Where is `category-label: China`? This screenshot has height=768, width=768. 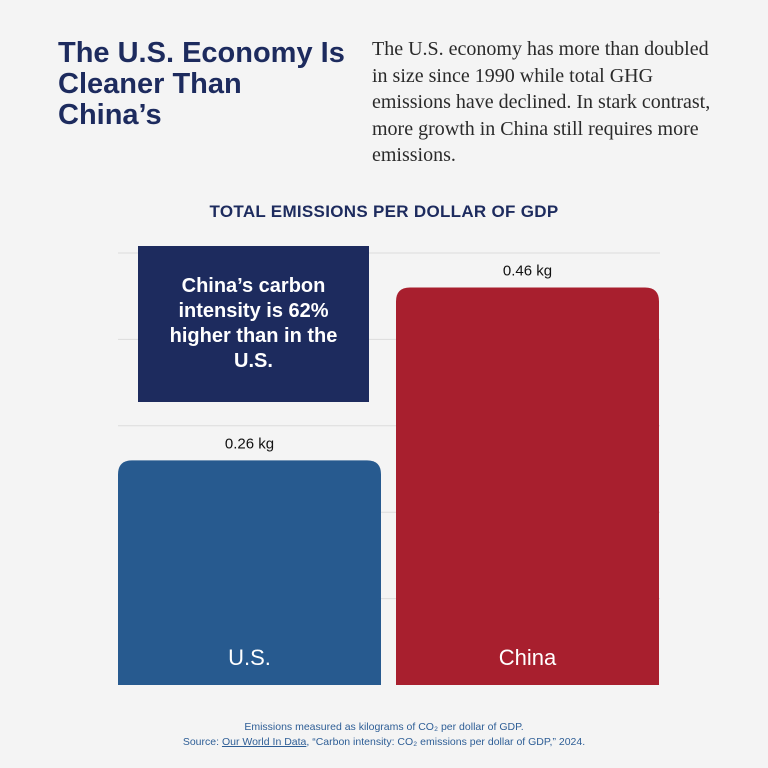
category-label: China is located at coordinates (528, 657).